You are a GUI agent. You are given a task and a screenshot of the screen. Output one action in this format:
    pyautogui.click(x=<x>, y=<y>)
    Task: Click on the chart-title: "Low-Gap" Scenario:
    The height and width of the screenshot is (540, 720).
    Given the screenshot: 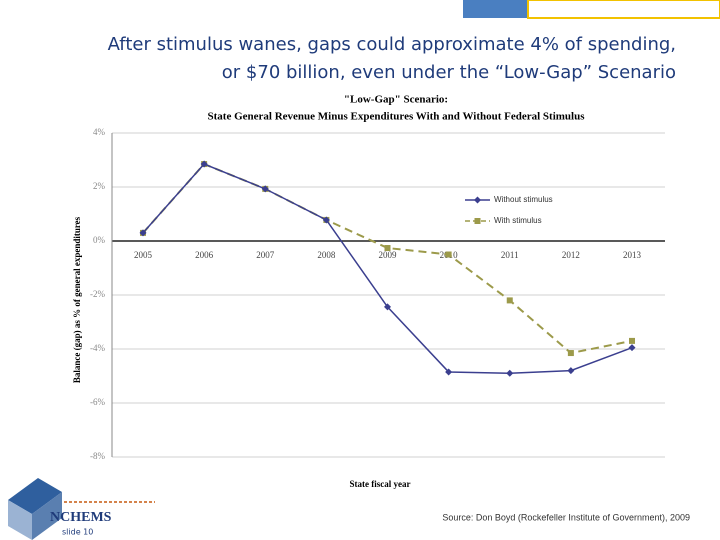 What is the action you would take?
    pyautogui.click(x=396, y=100)
    